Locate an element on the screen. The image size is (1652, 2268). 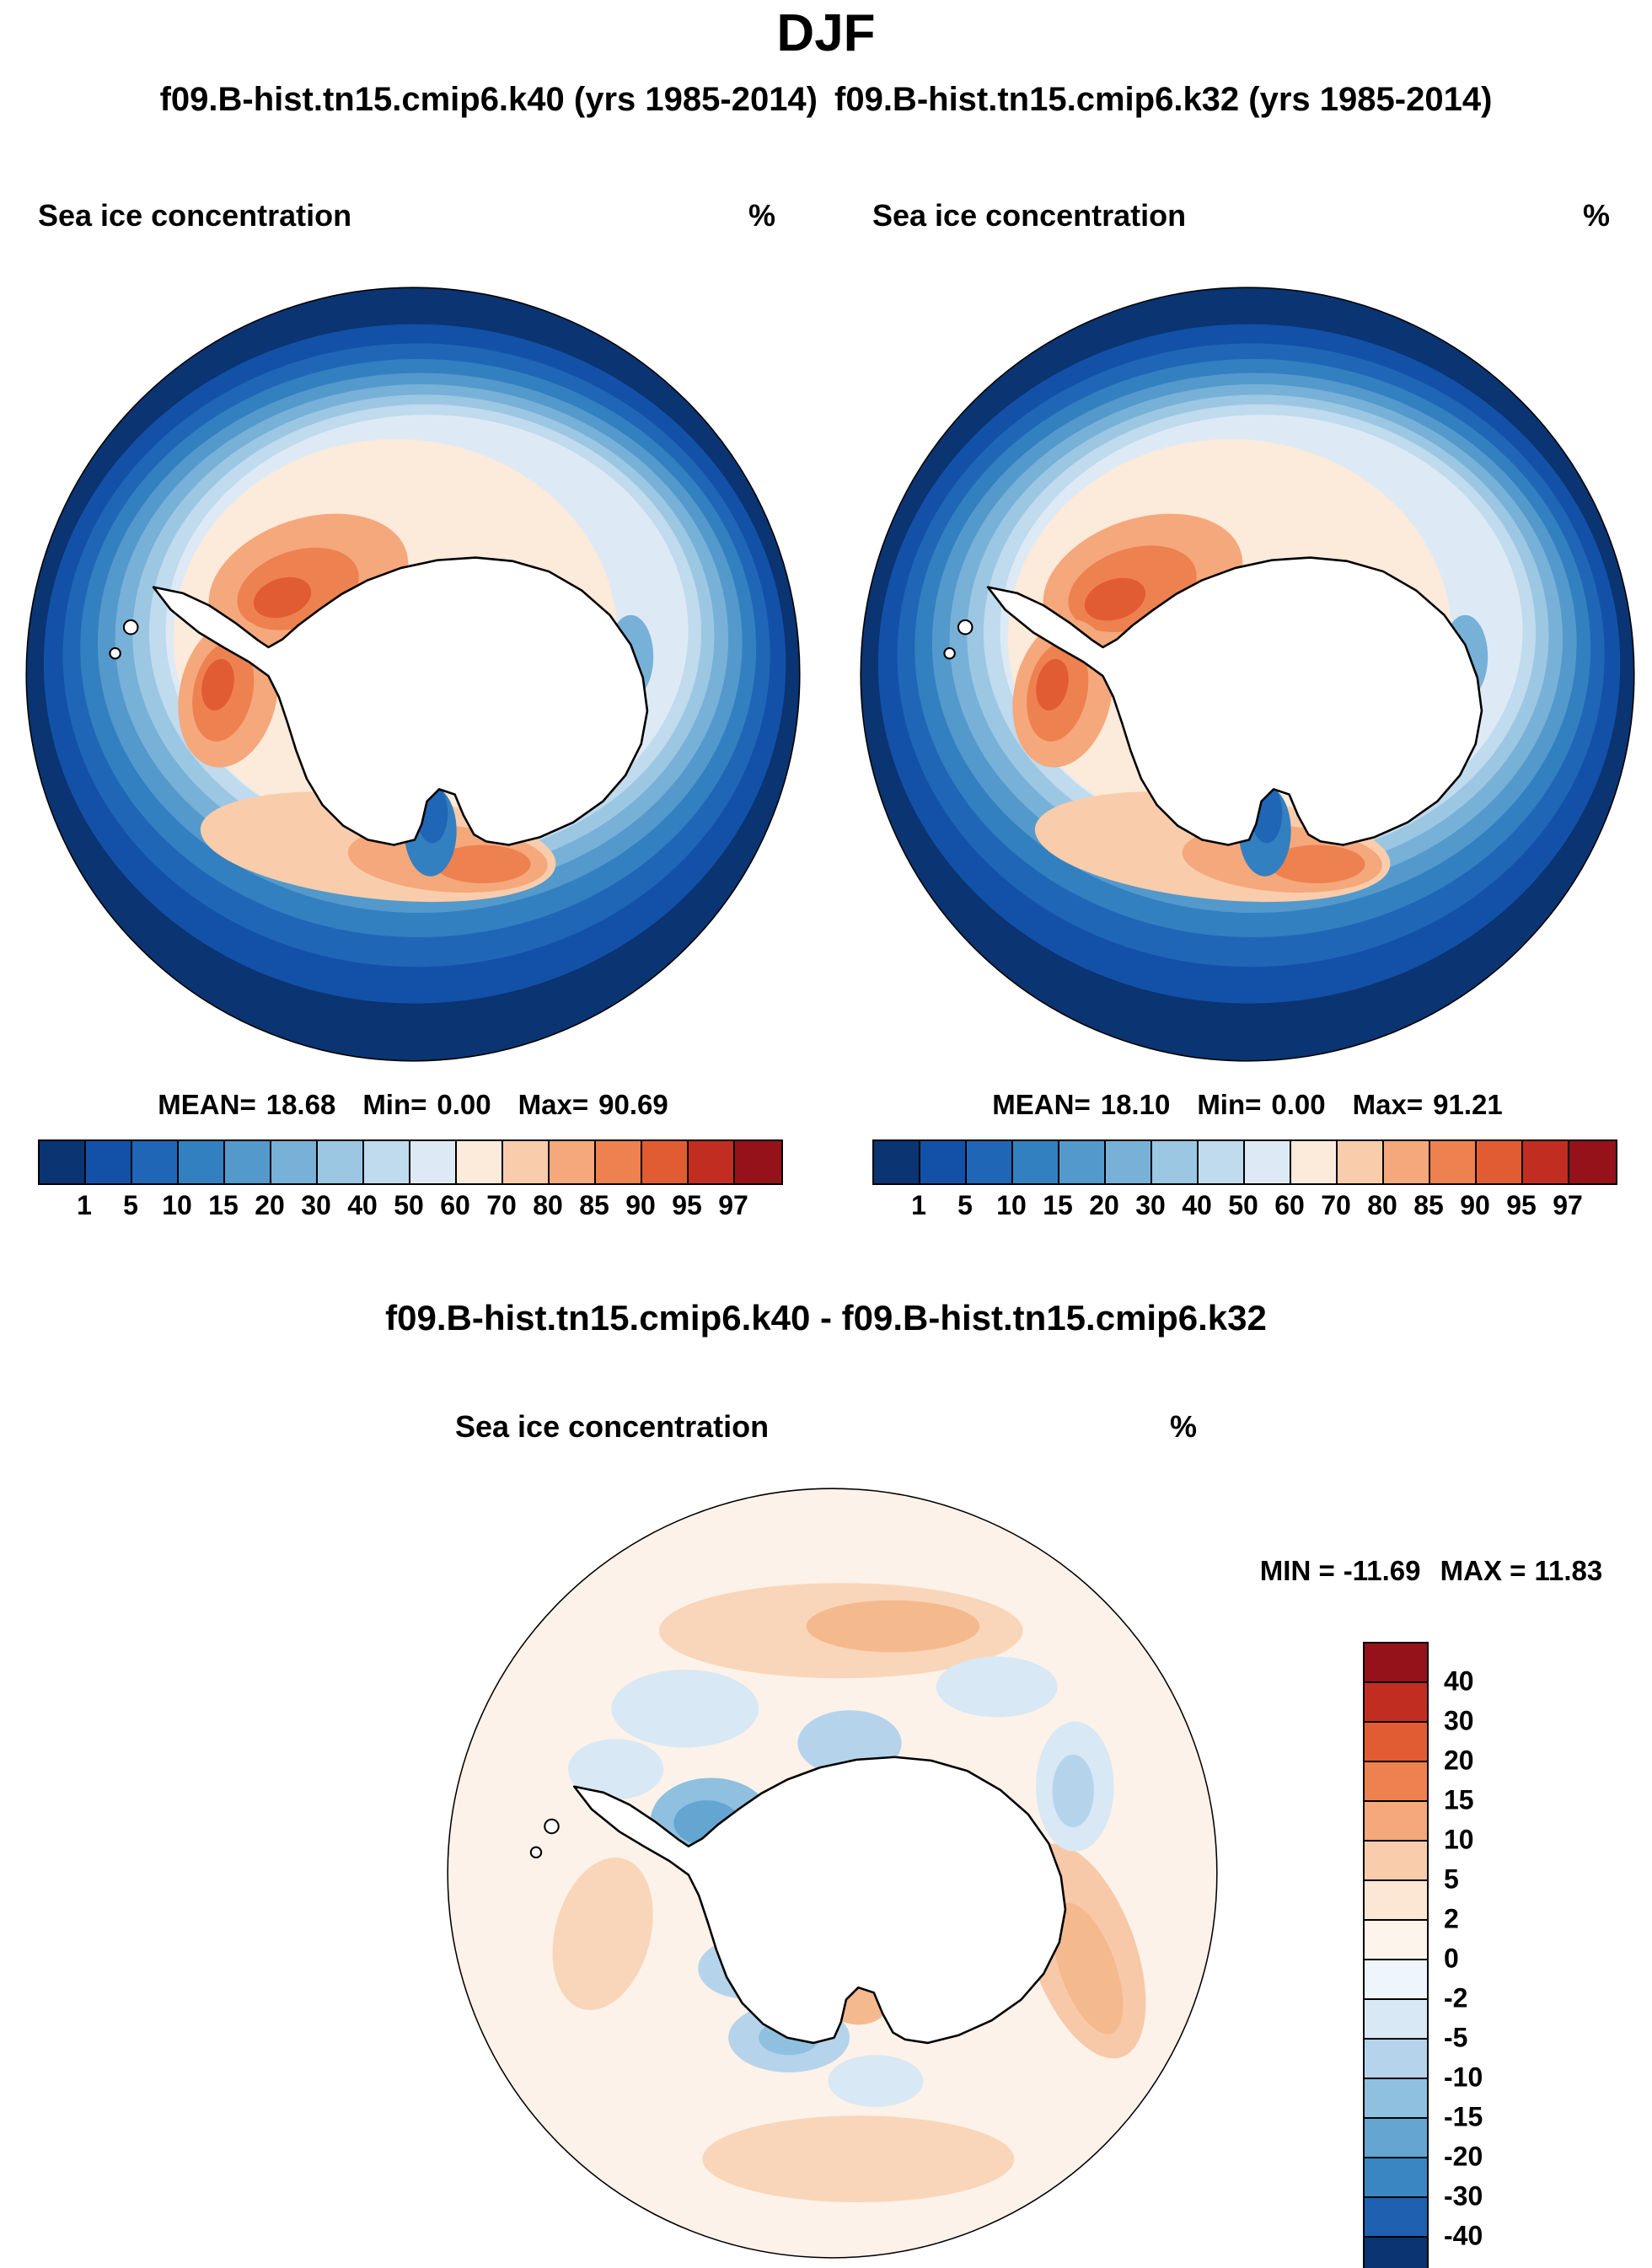
diff-minmax: MIN = -11.69 MAX = 11.83 is located at coordinates (1437, 1571).